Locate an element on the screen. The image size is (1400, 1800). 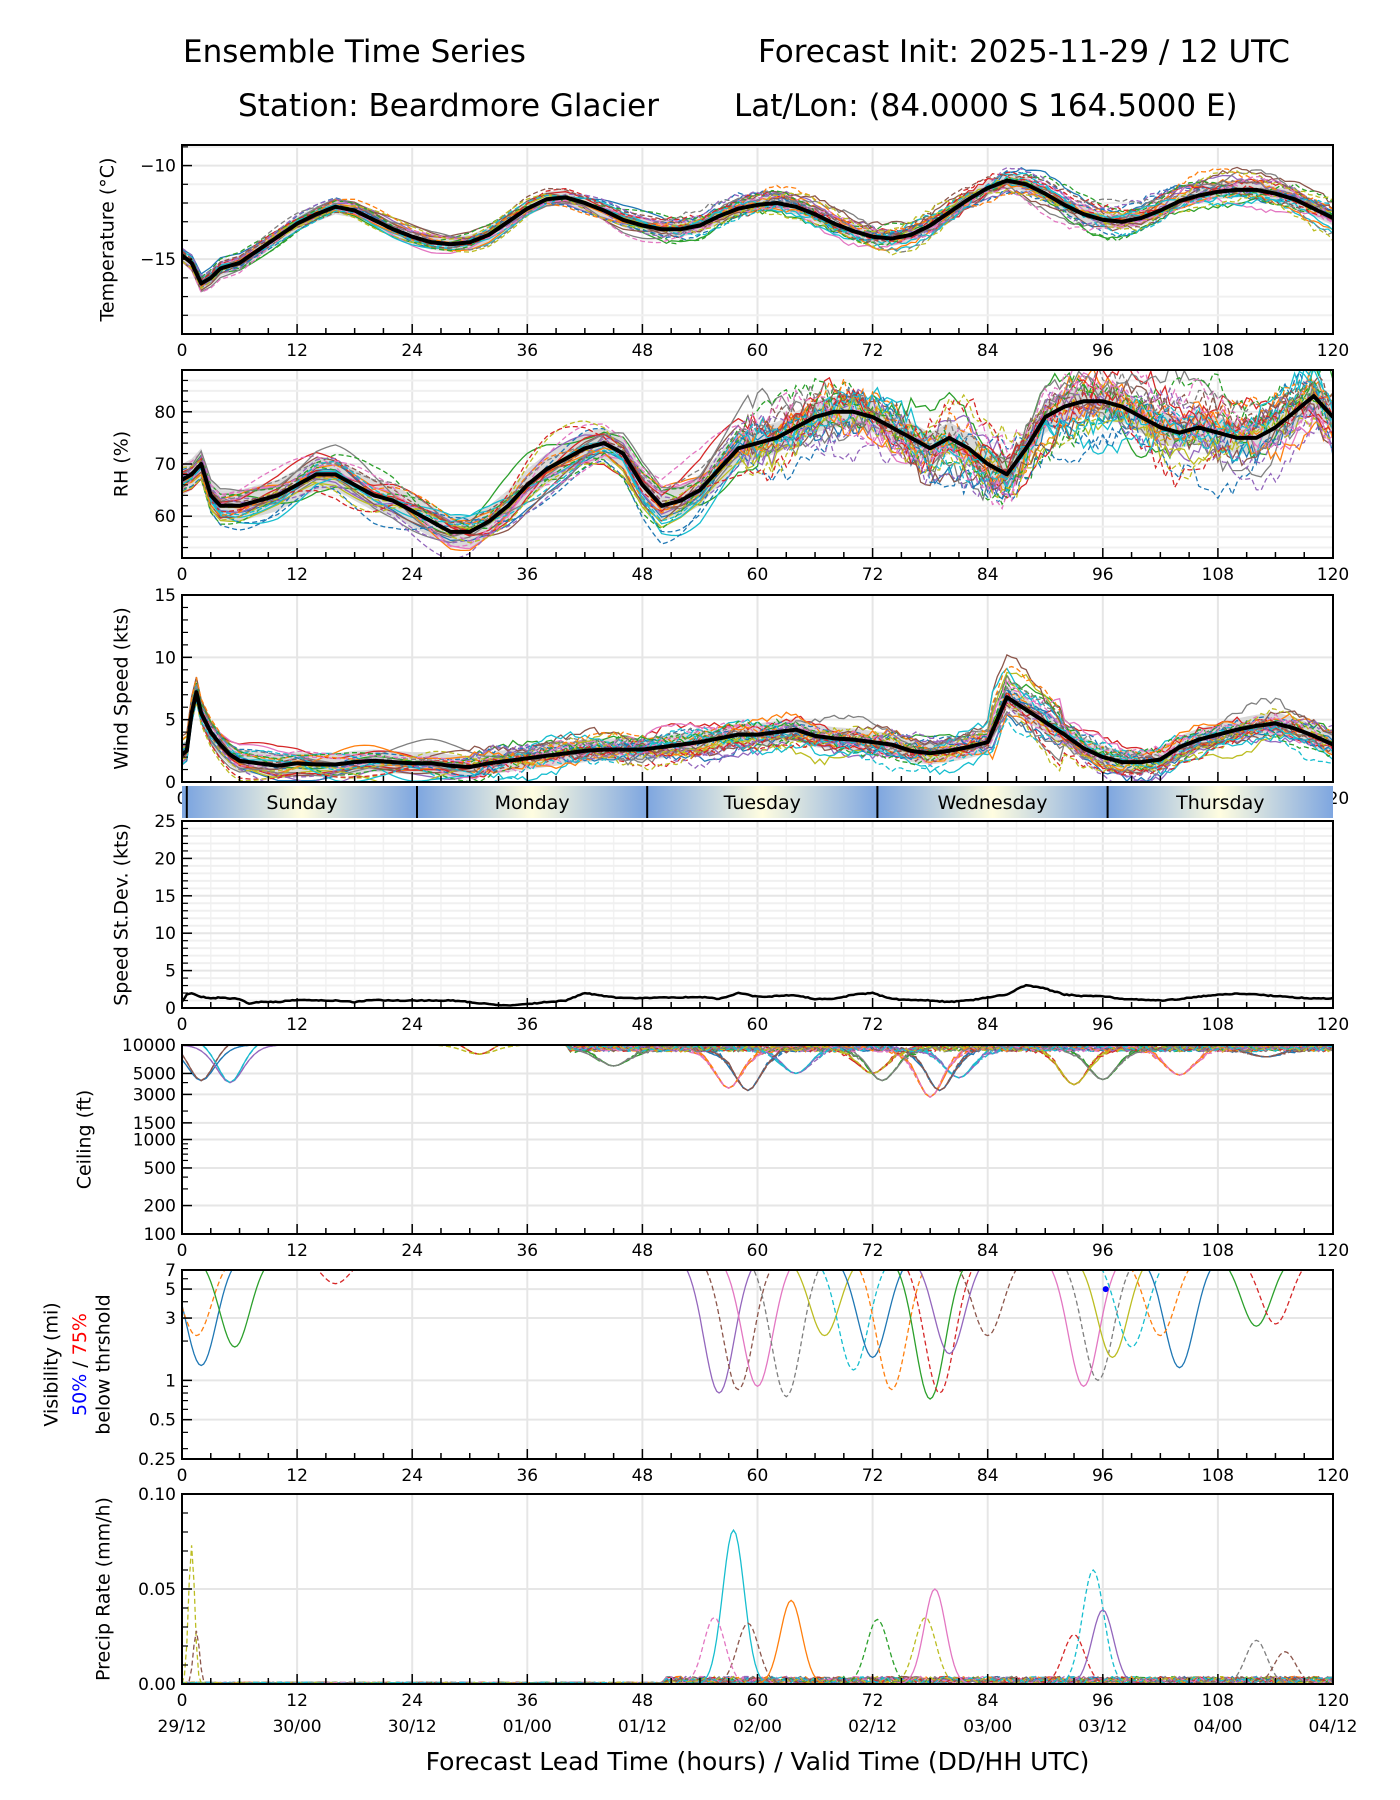
title-right: Forecast Init: 2025-11-29 / 12 UTC is located at coordinates (1024, 52).